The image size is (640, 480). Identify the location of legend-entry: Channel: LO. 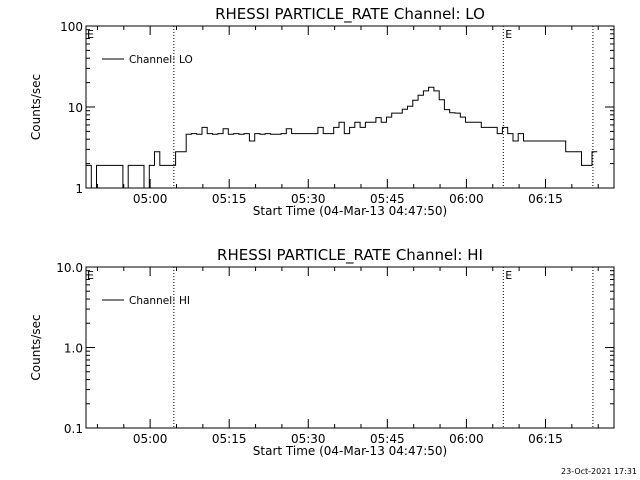
(161, 60).